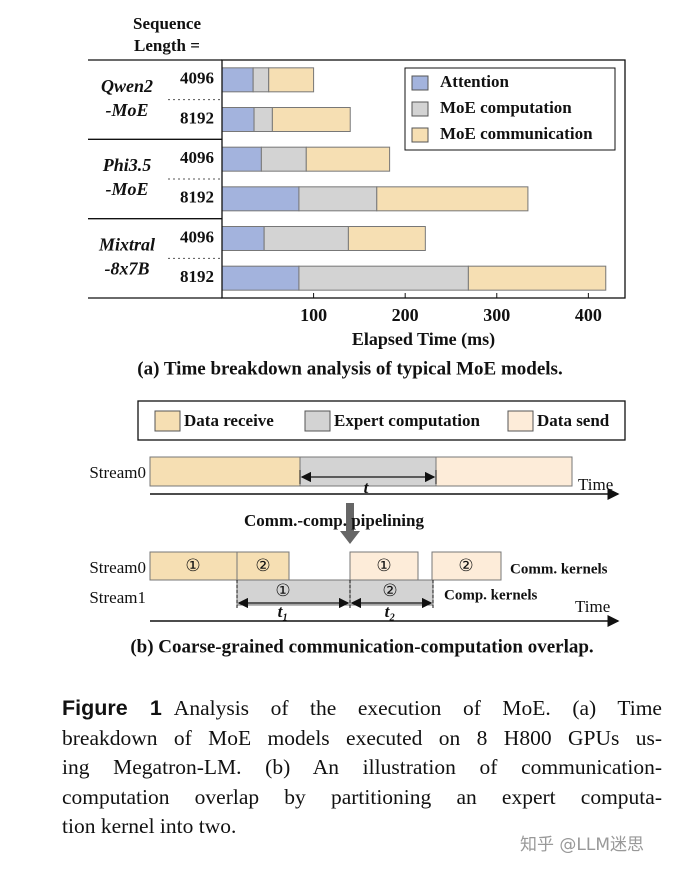 The height and width of the screenshot is (872, 684). What do you see at coordinates (334, 520) in the screenshot?
I see `pipelining-label: Comm.-comp. pipelining` at bounding box center [334, 520].